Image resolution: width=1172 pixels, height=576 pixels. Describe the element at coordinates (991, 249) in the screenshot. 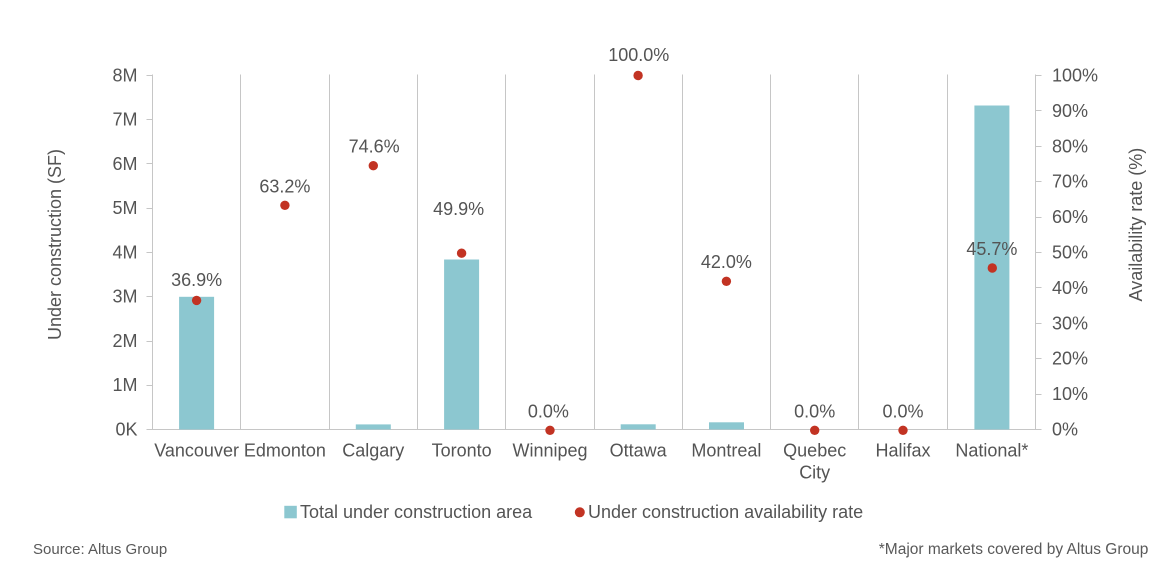

I see `svg-text: 45.7%` at that location.